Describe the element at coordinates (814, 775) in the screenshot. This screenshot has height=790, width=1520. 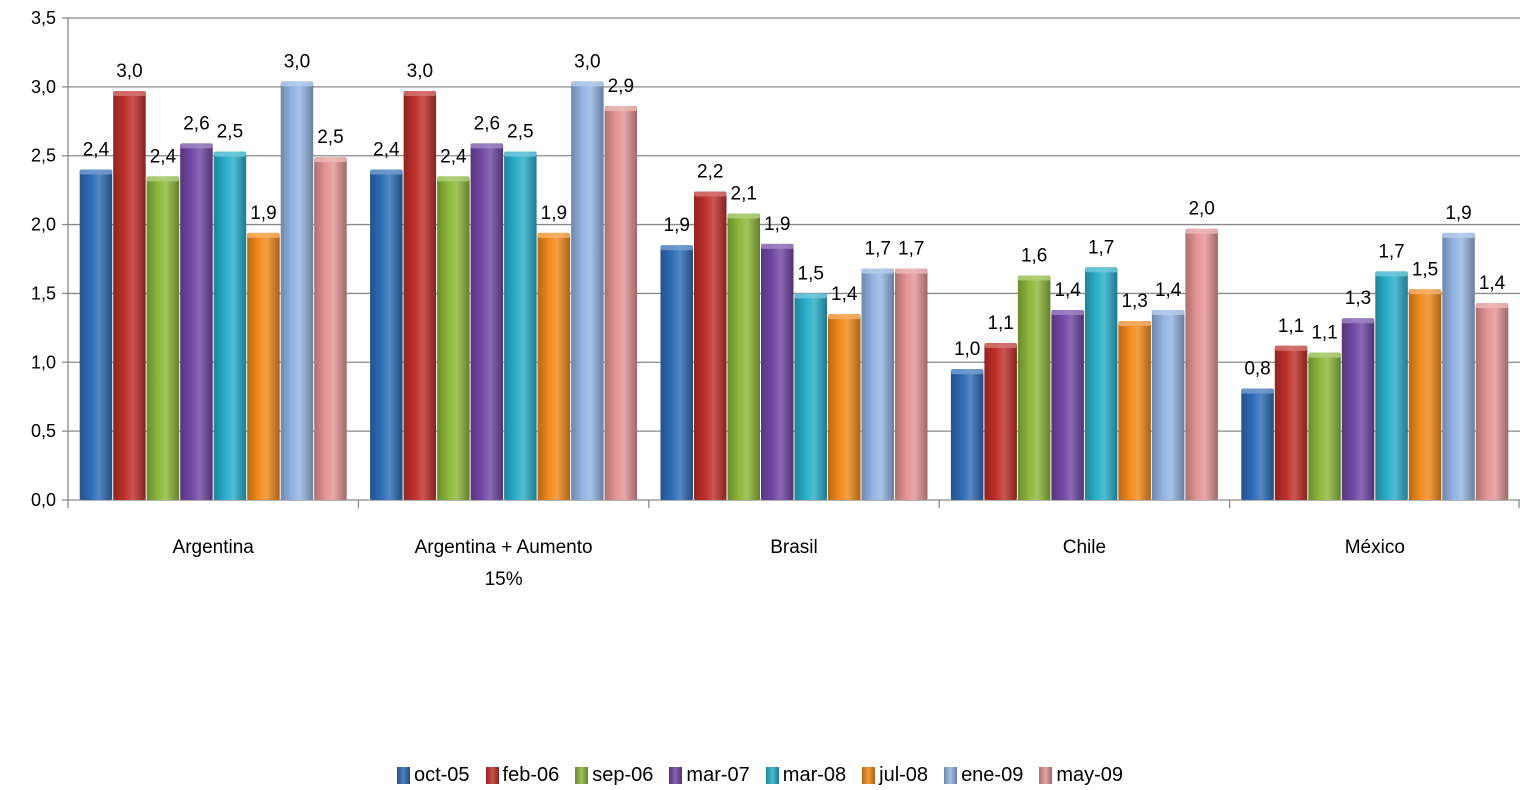
I see `legend-label: mar-08` at that location.